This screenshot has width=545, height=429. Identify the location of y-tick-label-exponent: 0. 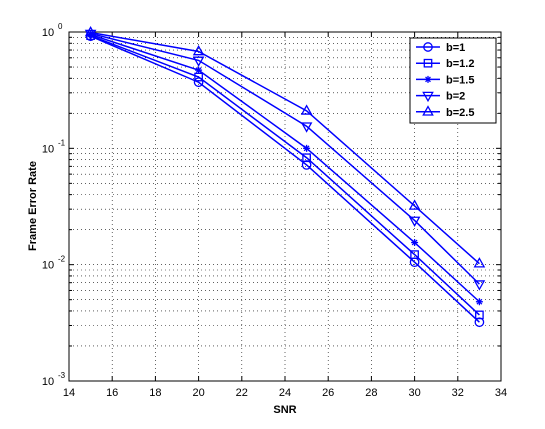
(60, 26).